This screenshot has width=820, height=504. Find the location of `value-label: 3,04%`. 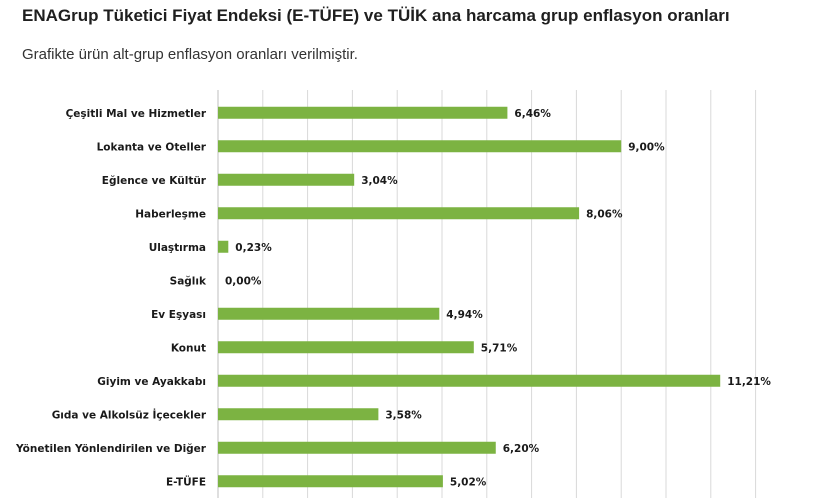

value-label: 3,04% is located at coordinates (379, 181).